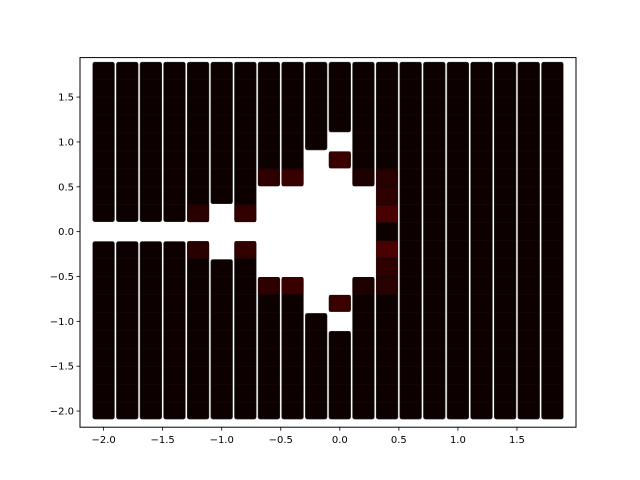 The image size is (640, 480). Describe the element at coordinates (62, 412) in the screenshot. I see `y-tick-label-7: −2.0` at that location.